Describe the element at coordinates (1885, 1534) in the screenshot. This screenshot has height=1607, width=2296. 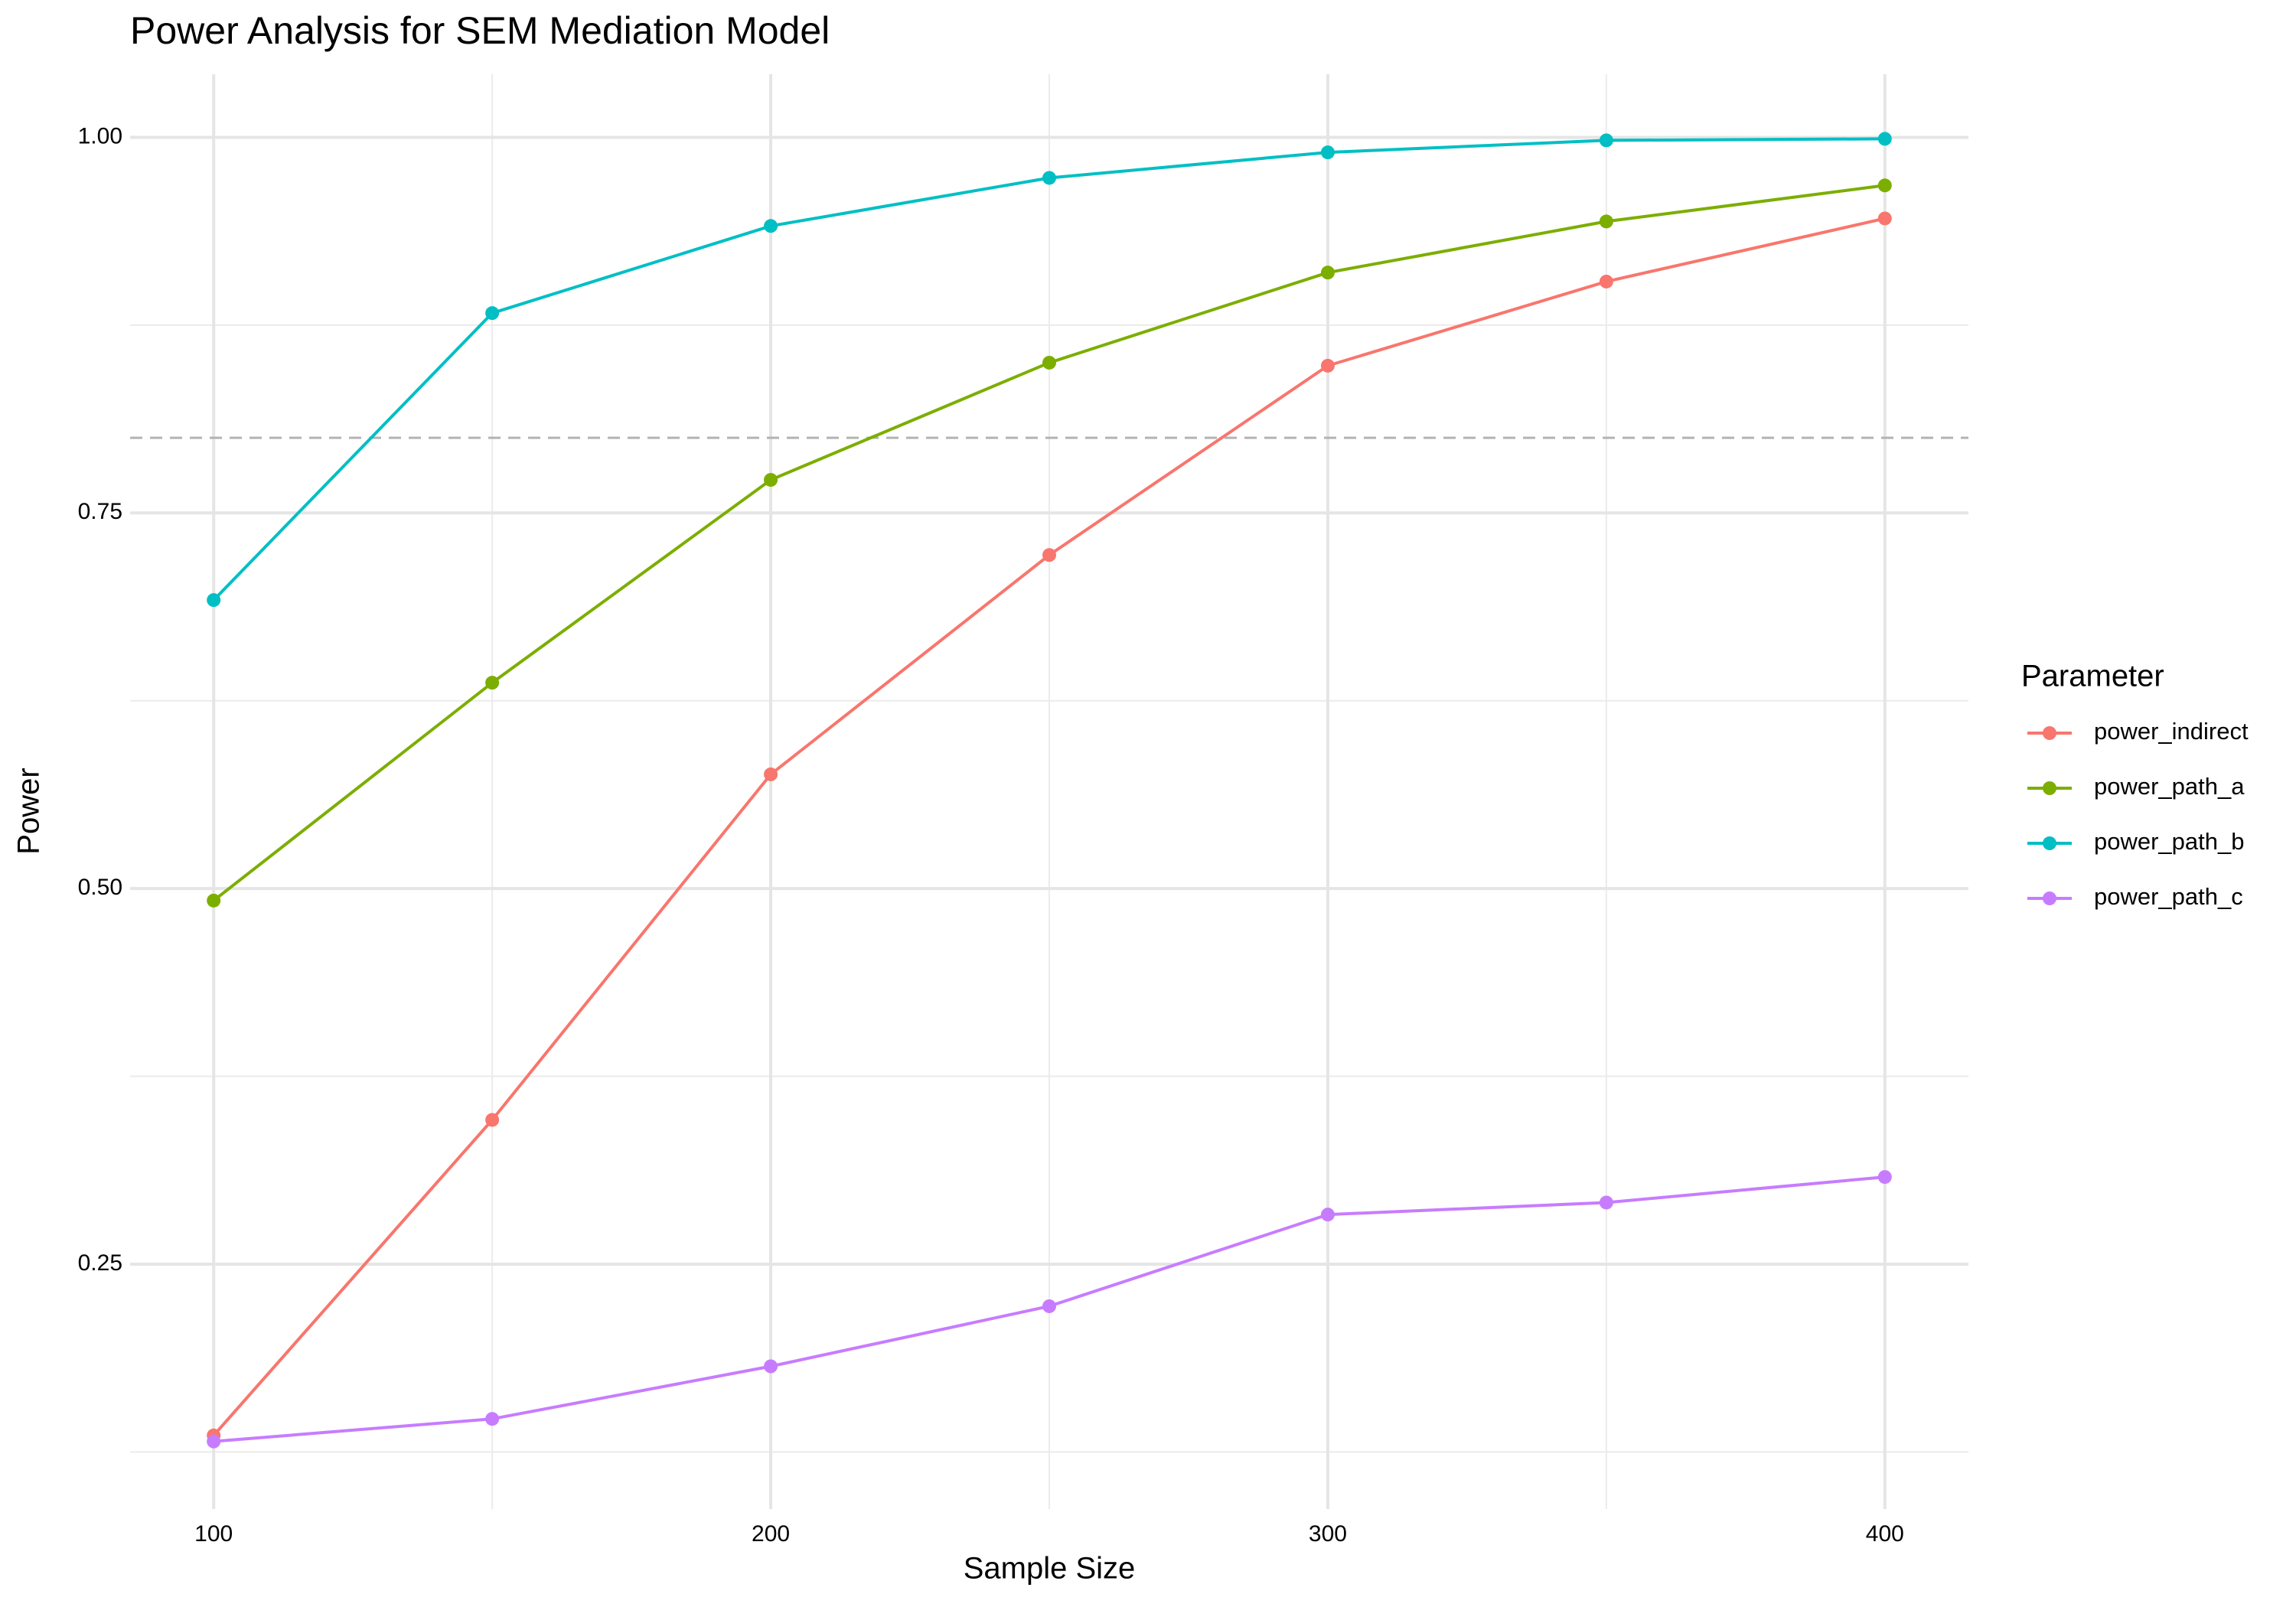
I see `x-tick-label: 400` at that location.